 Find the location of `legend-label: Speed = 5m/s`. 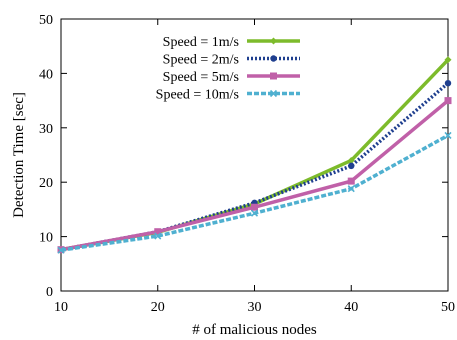

legend-label: Speed = 5m/s is located at coordinates (201, 77).